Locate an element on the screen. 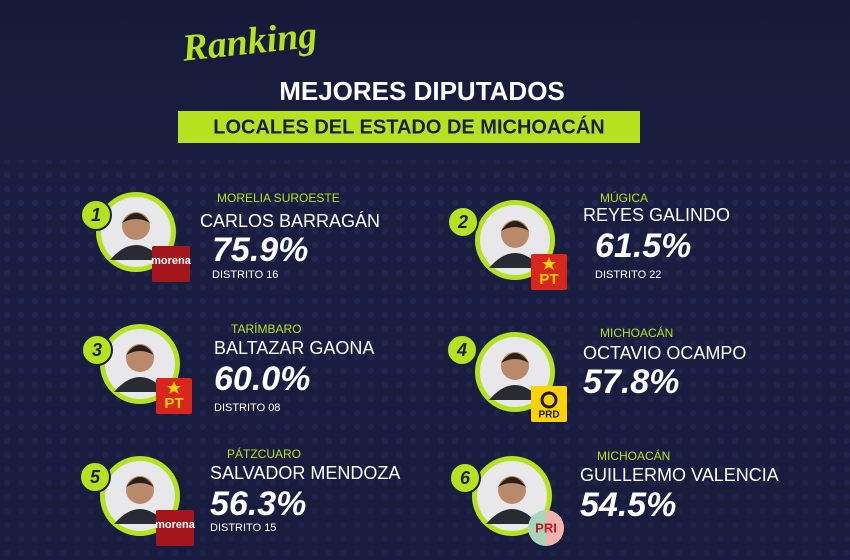  party-logo-text: PRD is located at coordinates (548, 415).